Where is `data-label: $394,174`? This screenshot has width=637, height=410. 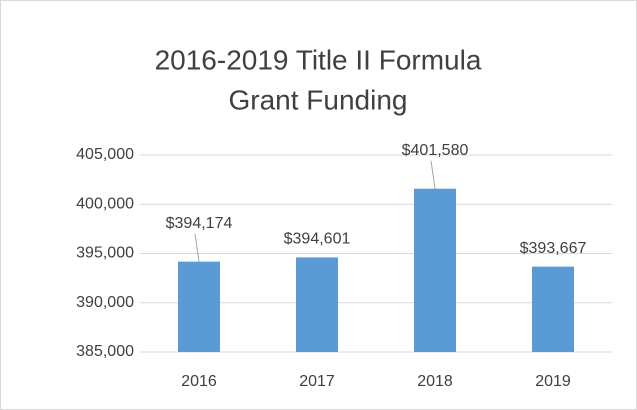
data-label: $394,174 is located at coordinates (199, 223).